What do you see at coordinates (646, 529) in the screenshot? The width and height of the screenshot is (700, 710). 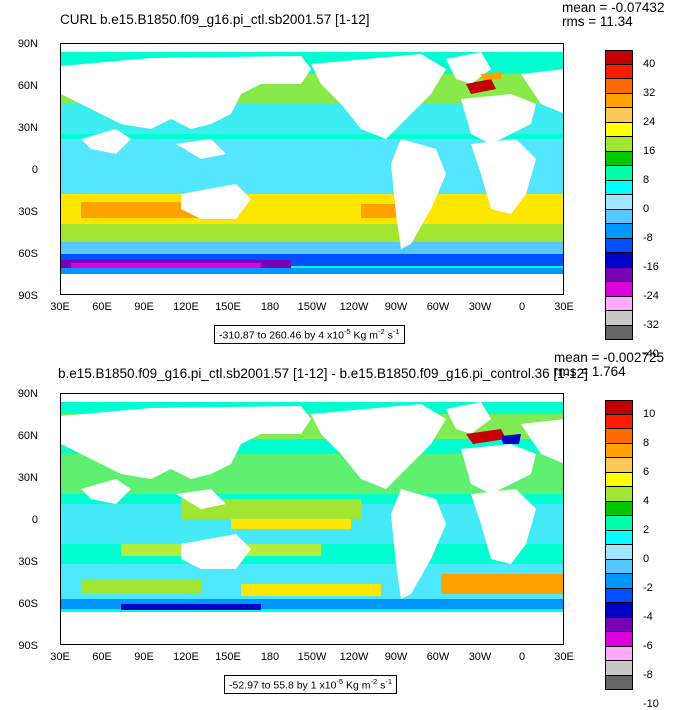 I see `colorbar-label: 2` at bounding box center [646, 529].